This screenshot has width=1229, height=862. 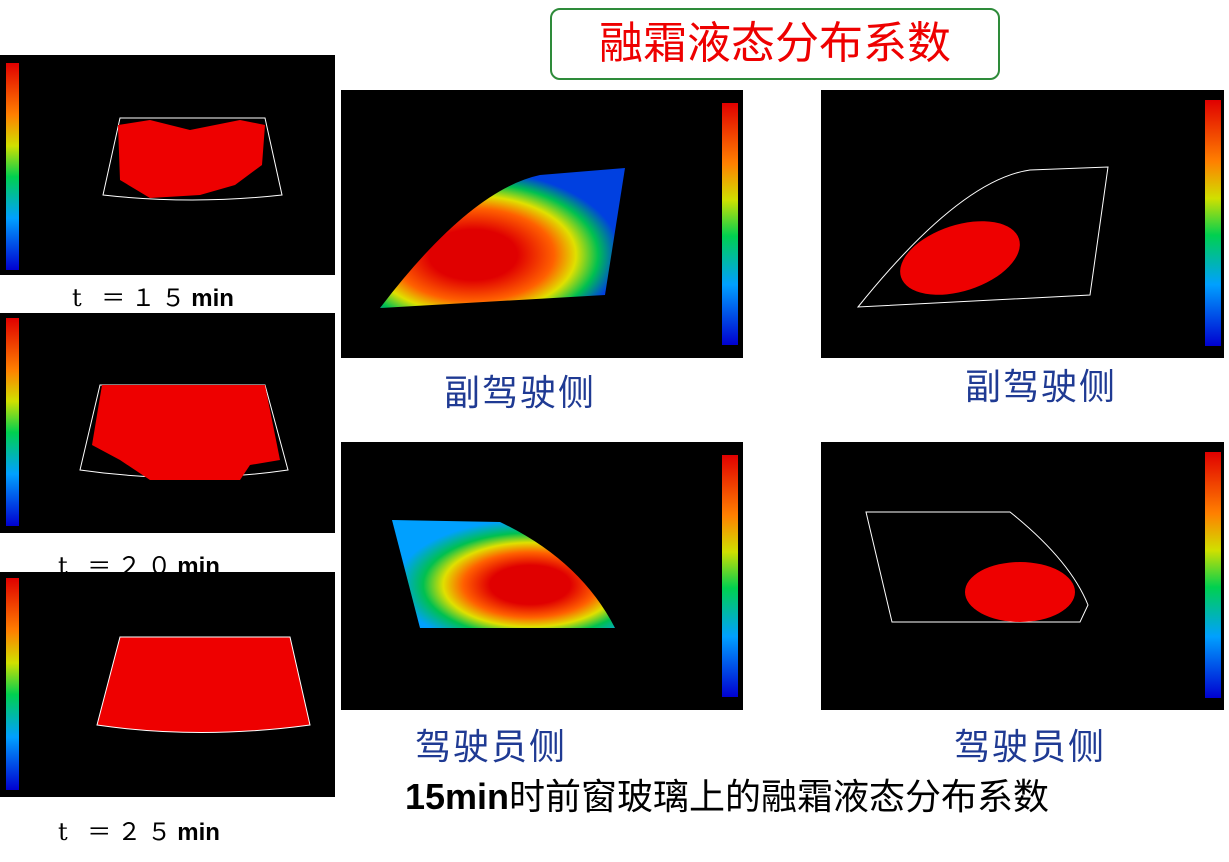 I want to click on footer-lead: 15min, so click(x=457, y=796).